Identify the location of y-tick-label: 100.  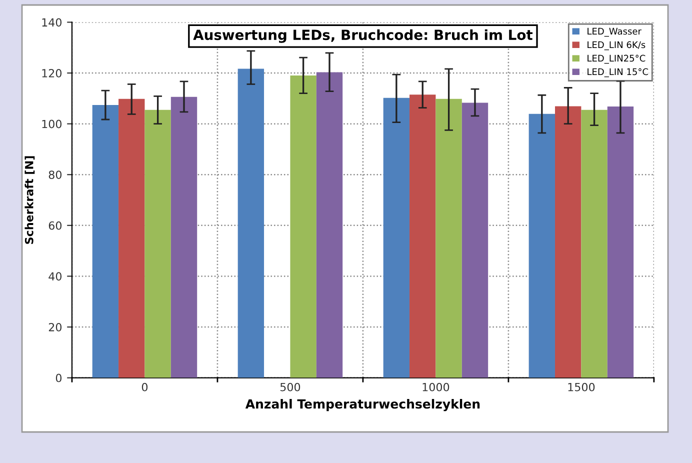
(52, 124).